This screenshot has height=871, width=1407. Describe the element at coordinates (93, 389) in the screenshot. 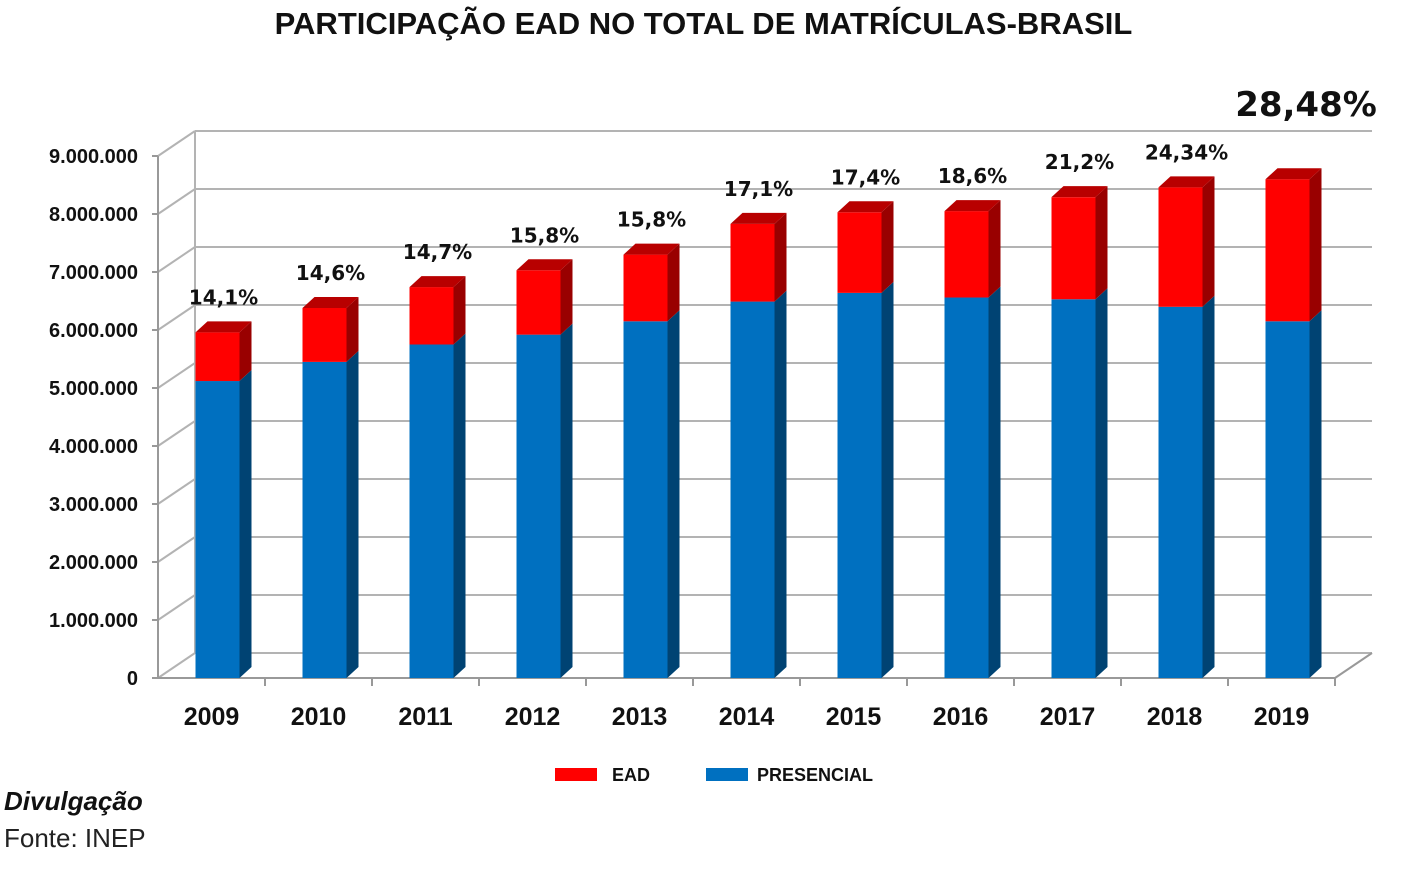

I see `y-tick-label: 5.000.000` at that location.